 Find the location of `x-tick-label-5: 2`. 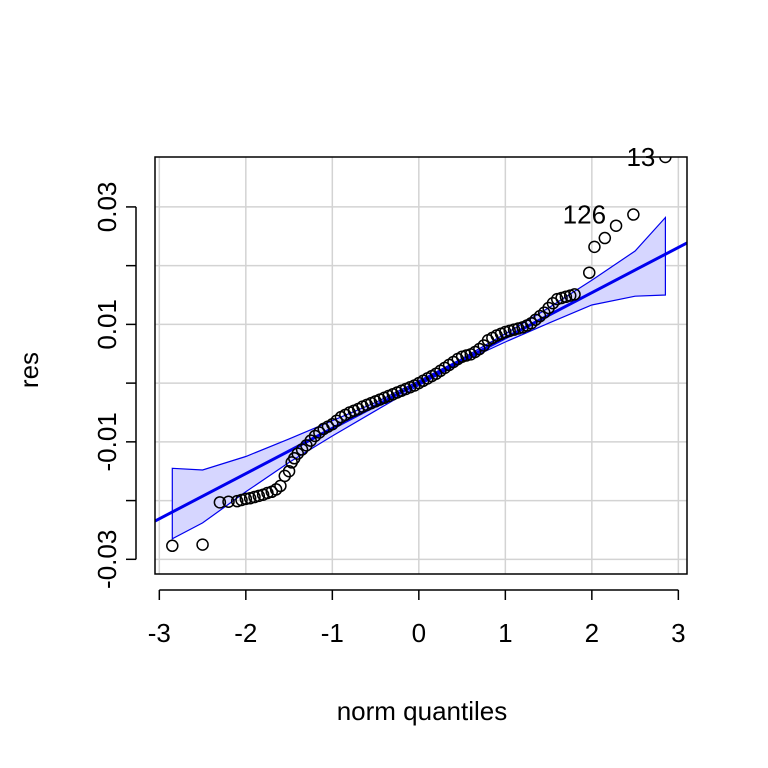

x-tick-label-5: 2 is located at coordinates (592, 633).